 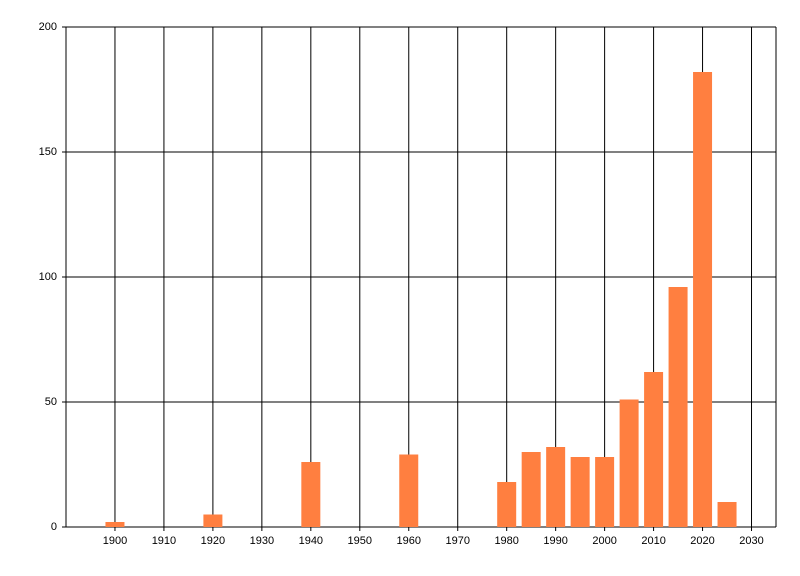 What do you see at coordinates (751, 541) in the screenshot?
I see `x-tick-label: 2030` at bounding box center [751, 541].